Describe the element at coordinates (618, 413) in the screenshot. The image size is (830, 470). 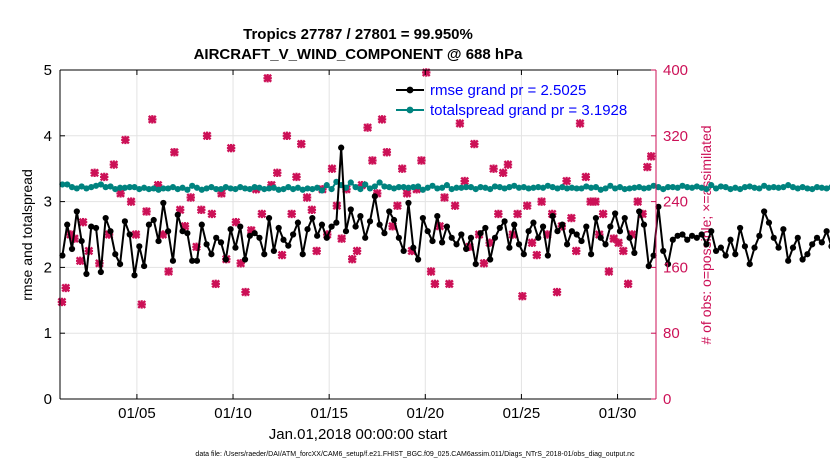
I see `x-tick-label: 01/30` at that location.